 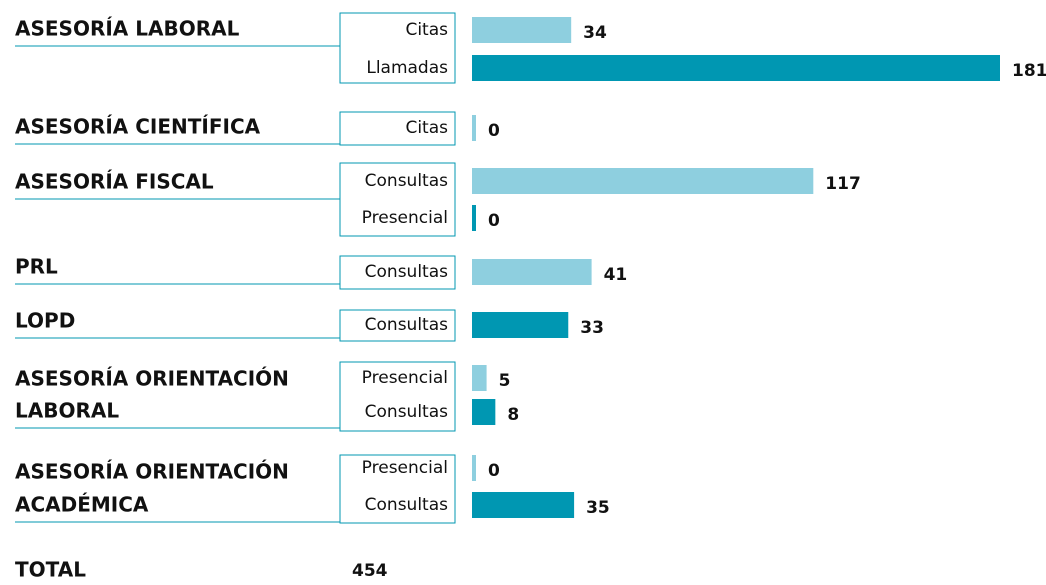 What do you see at coordinates (598, 508) in the screenshot?
I see `value-label: 35` at bounding box center [598, 508].